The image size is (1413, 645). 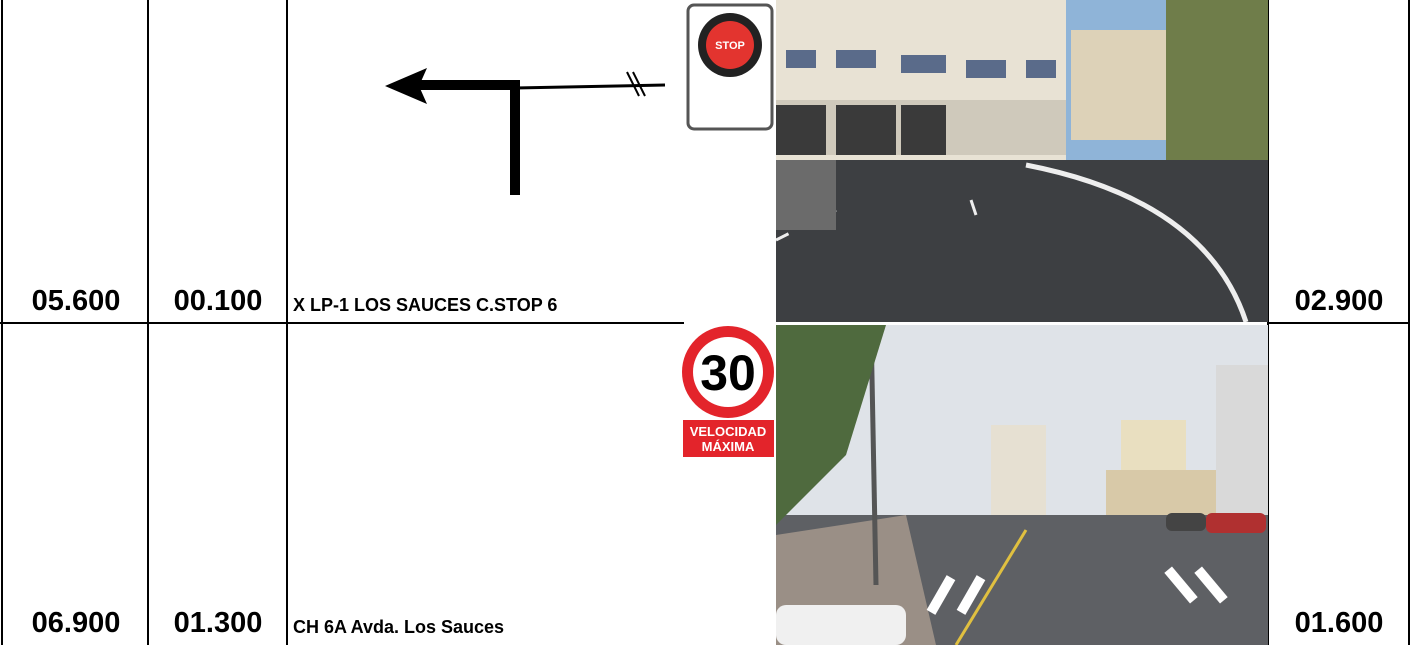 I want to click on sign-caption: VELOCIDAD, so click(x=728, y=431).